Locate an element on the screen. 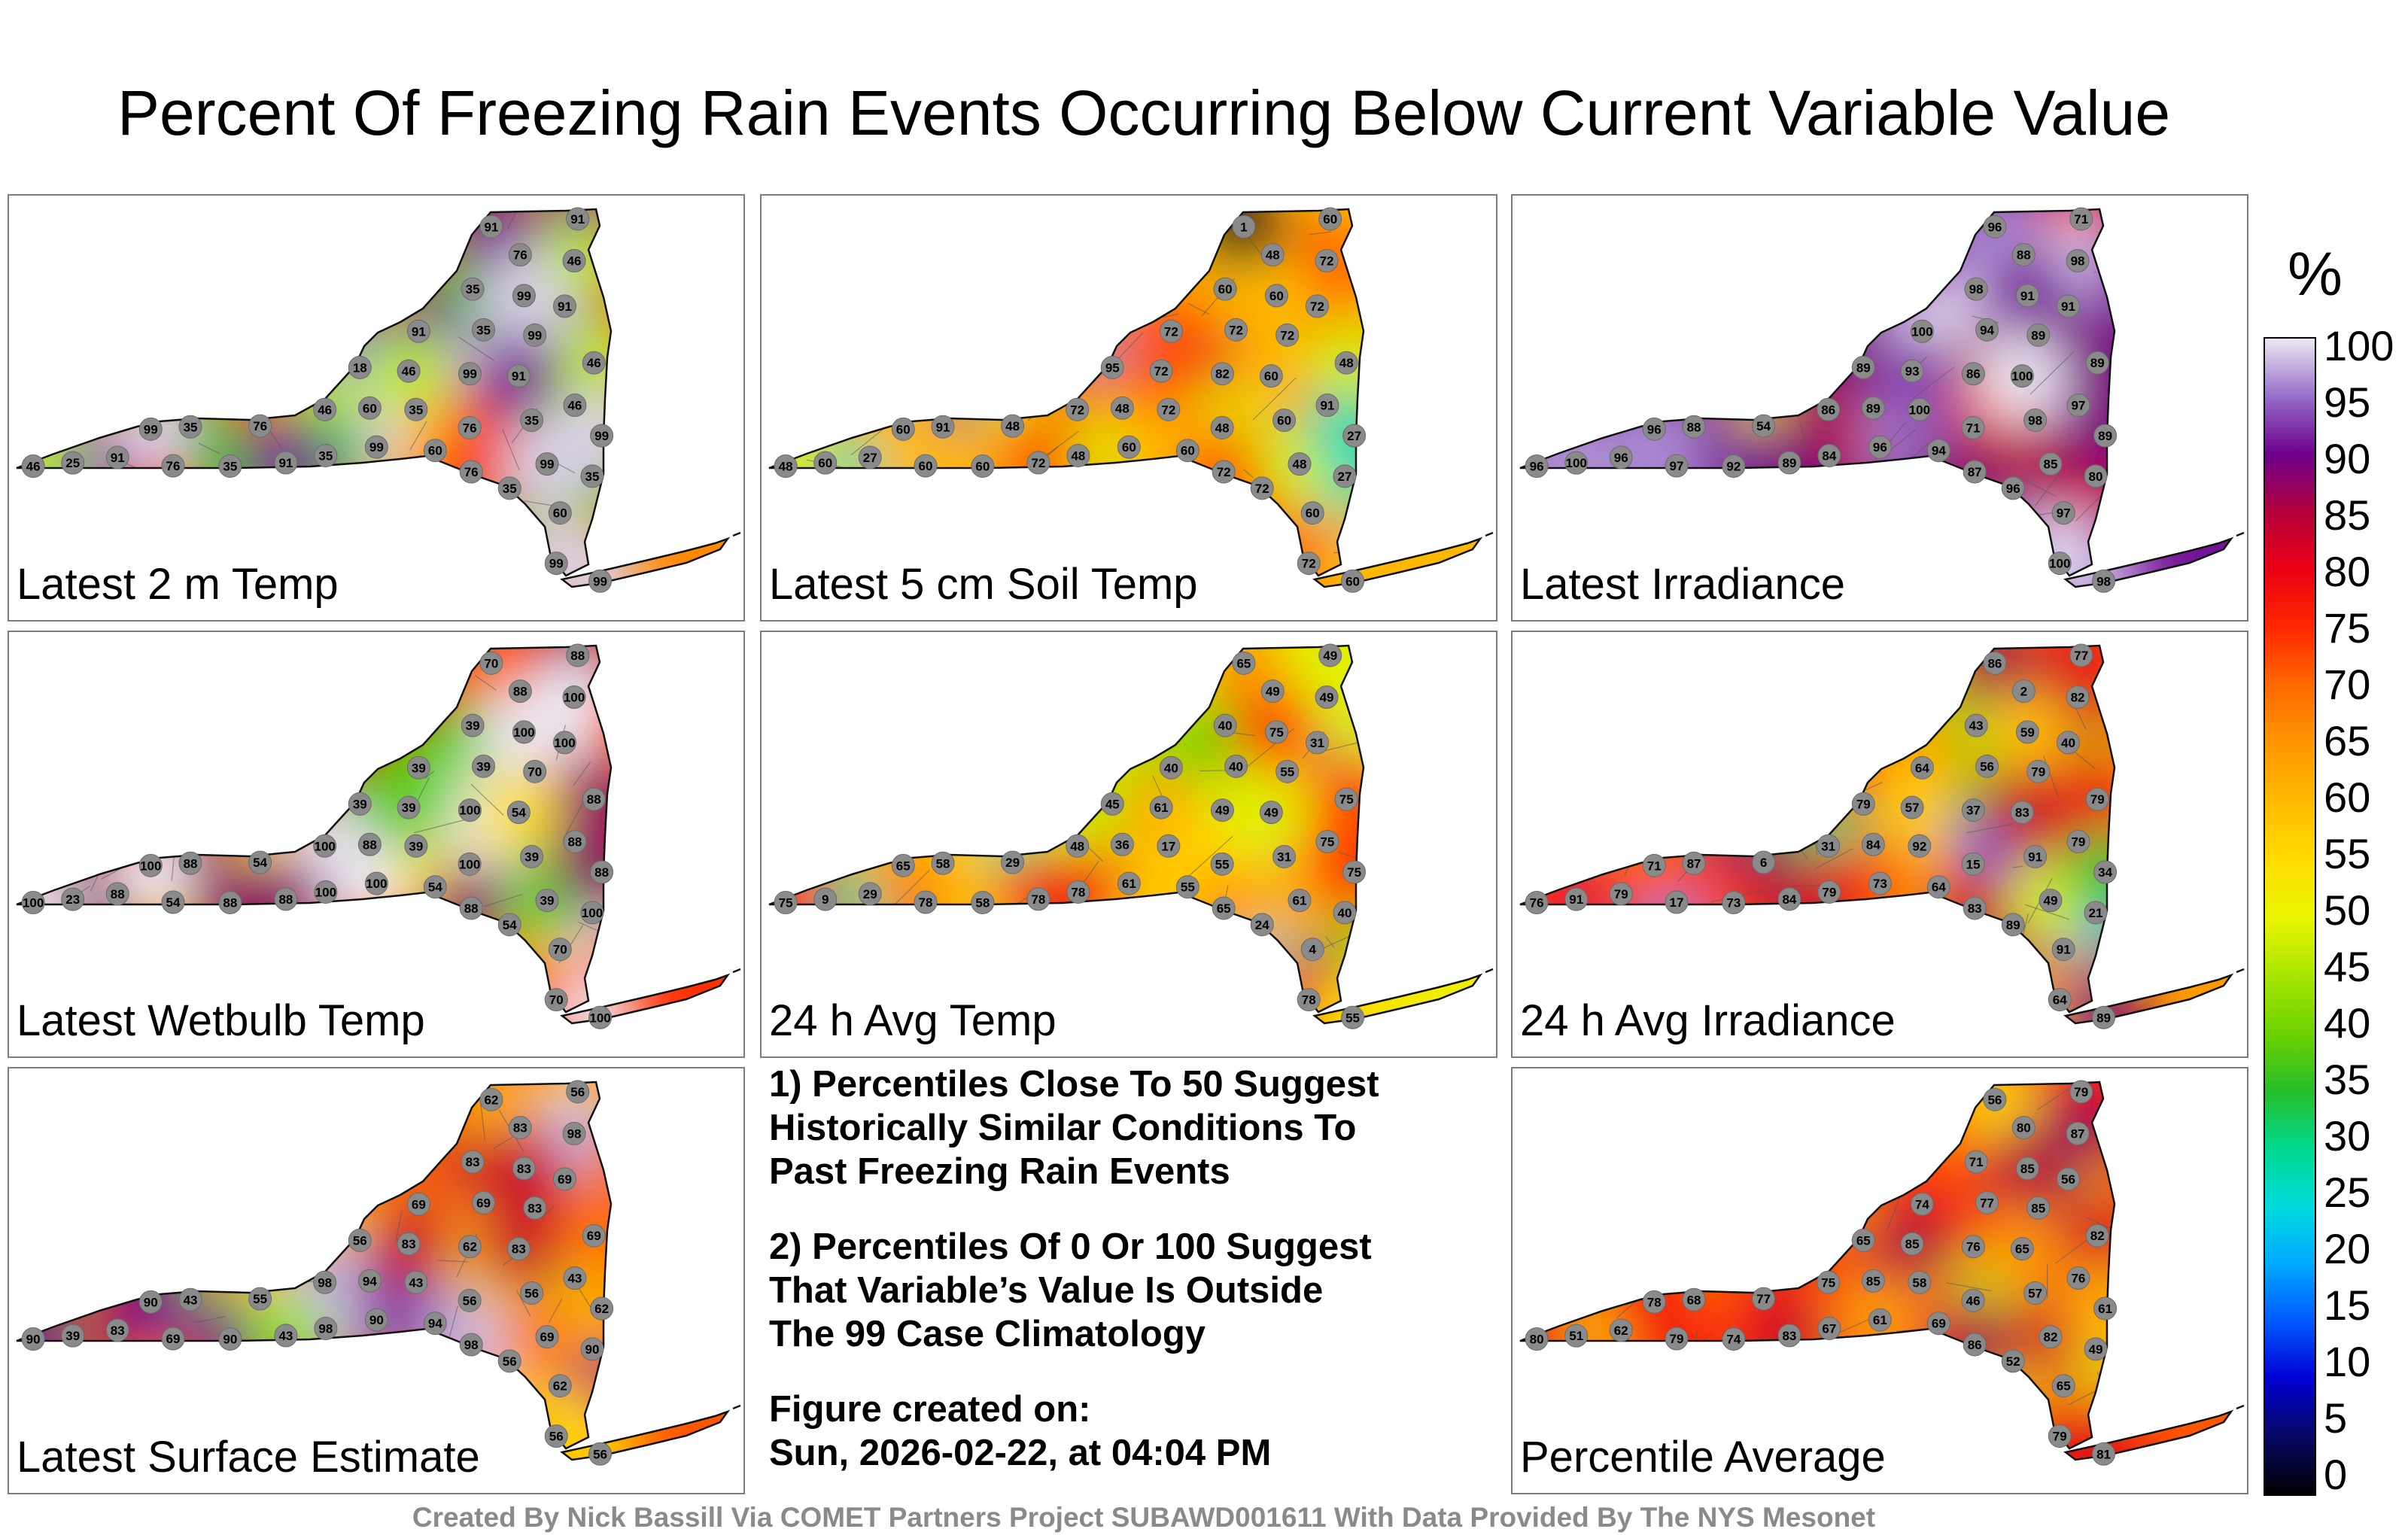 Image resolution: width=2408 pixels, height=1535 pixels. colorbar-tick-label: 30 is located at coordinates (2347, 1136).